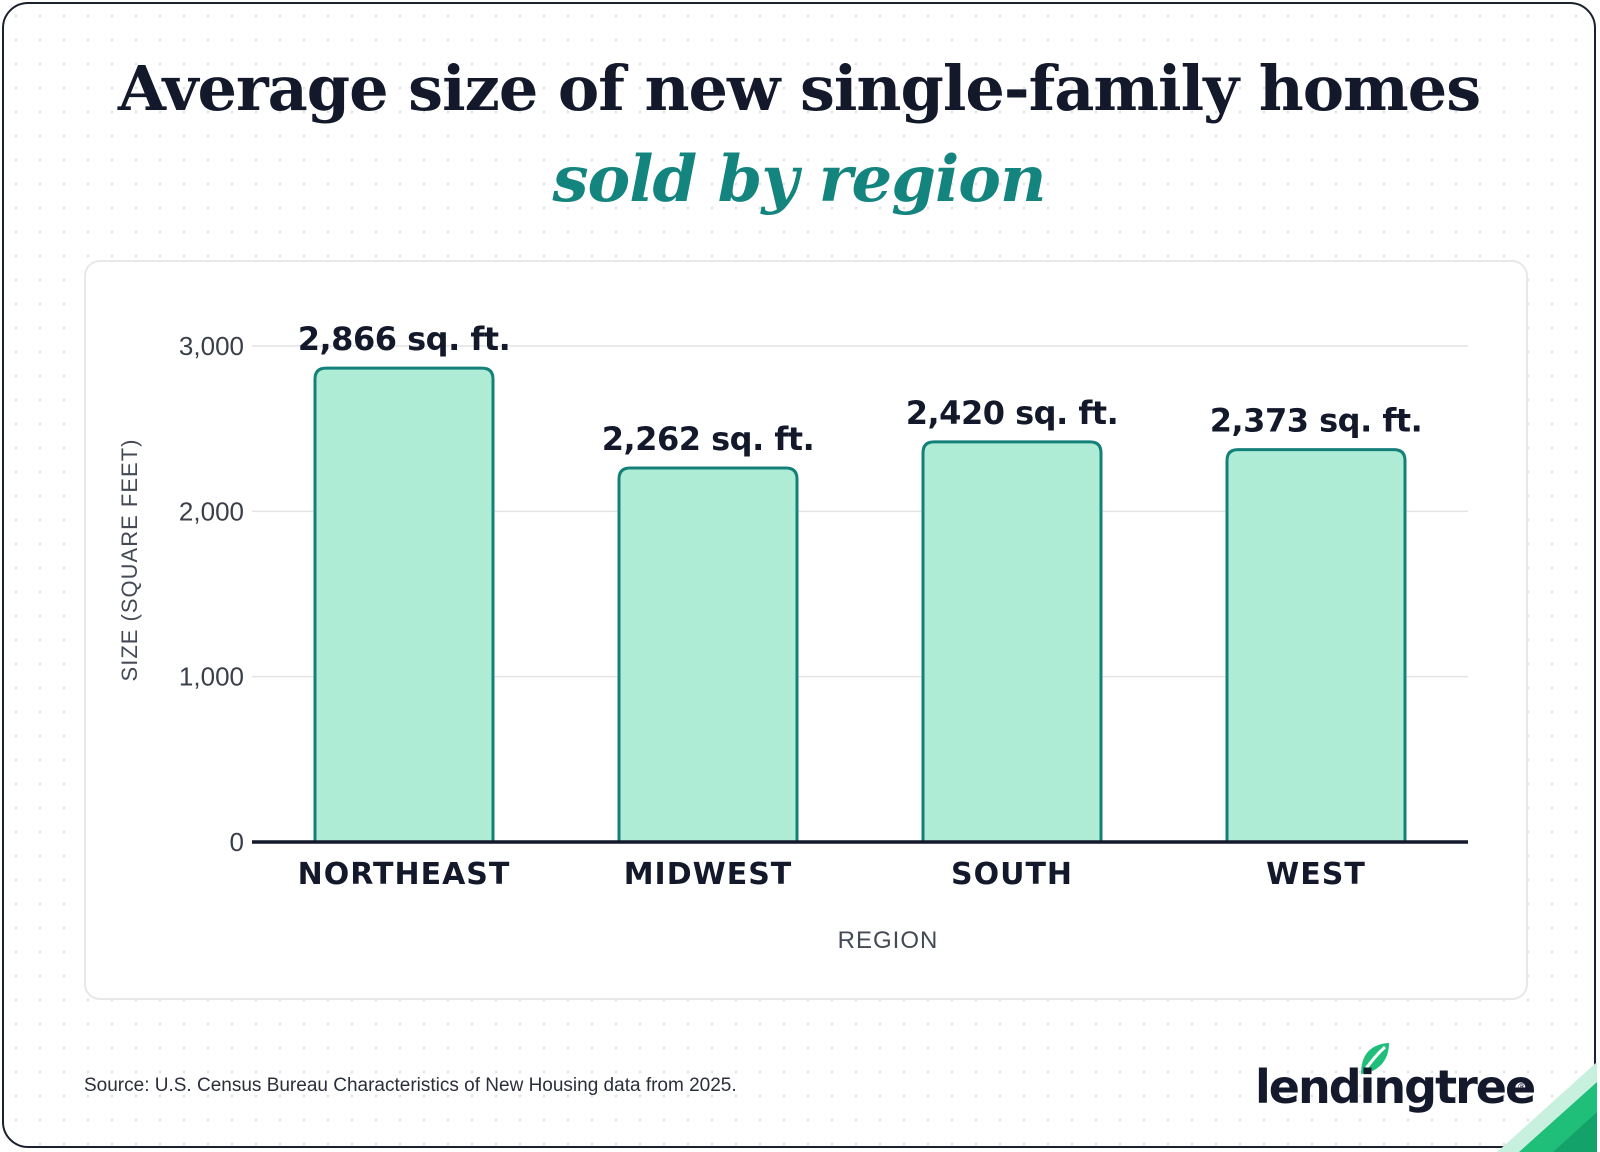  What do you see at coordinates (799, 179) in the screenshot?
I see `chart-subtitle: sold by region` at bounding box center [799, 179].